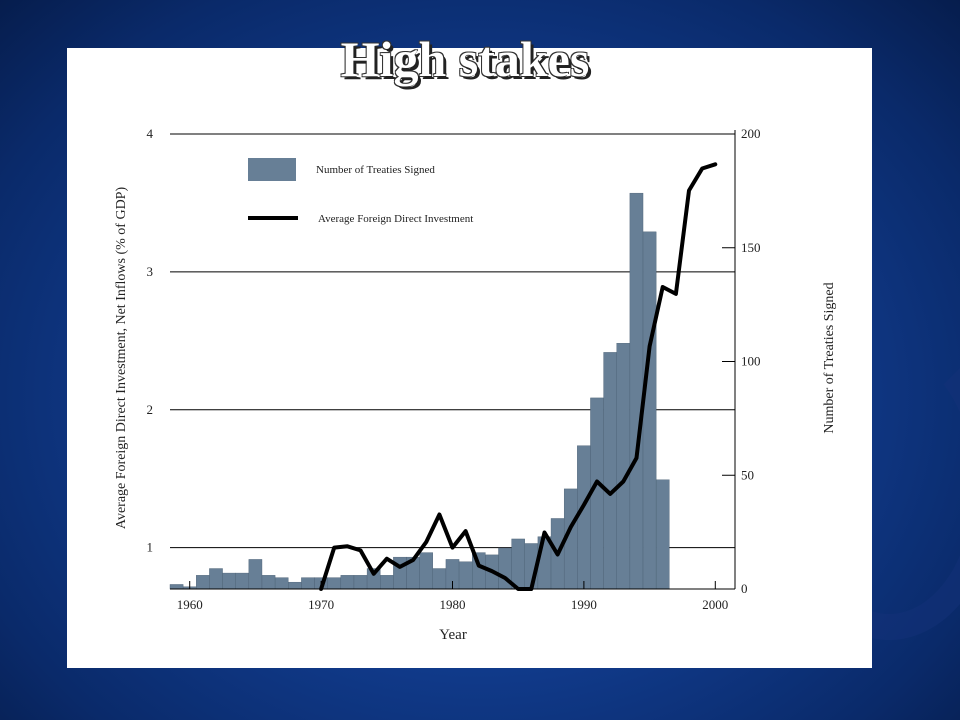 The height and width of the screenshot is (720, 960). What do you see at coordinates (255, 574) in the screenshot?
I see `bar-1965` at bounding box center [255, 574].